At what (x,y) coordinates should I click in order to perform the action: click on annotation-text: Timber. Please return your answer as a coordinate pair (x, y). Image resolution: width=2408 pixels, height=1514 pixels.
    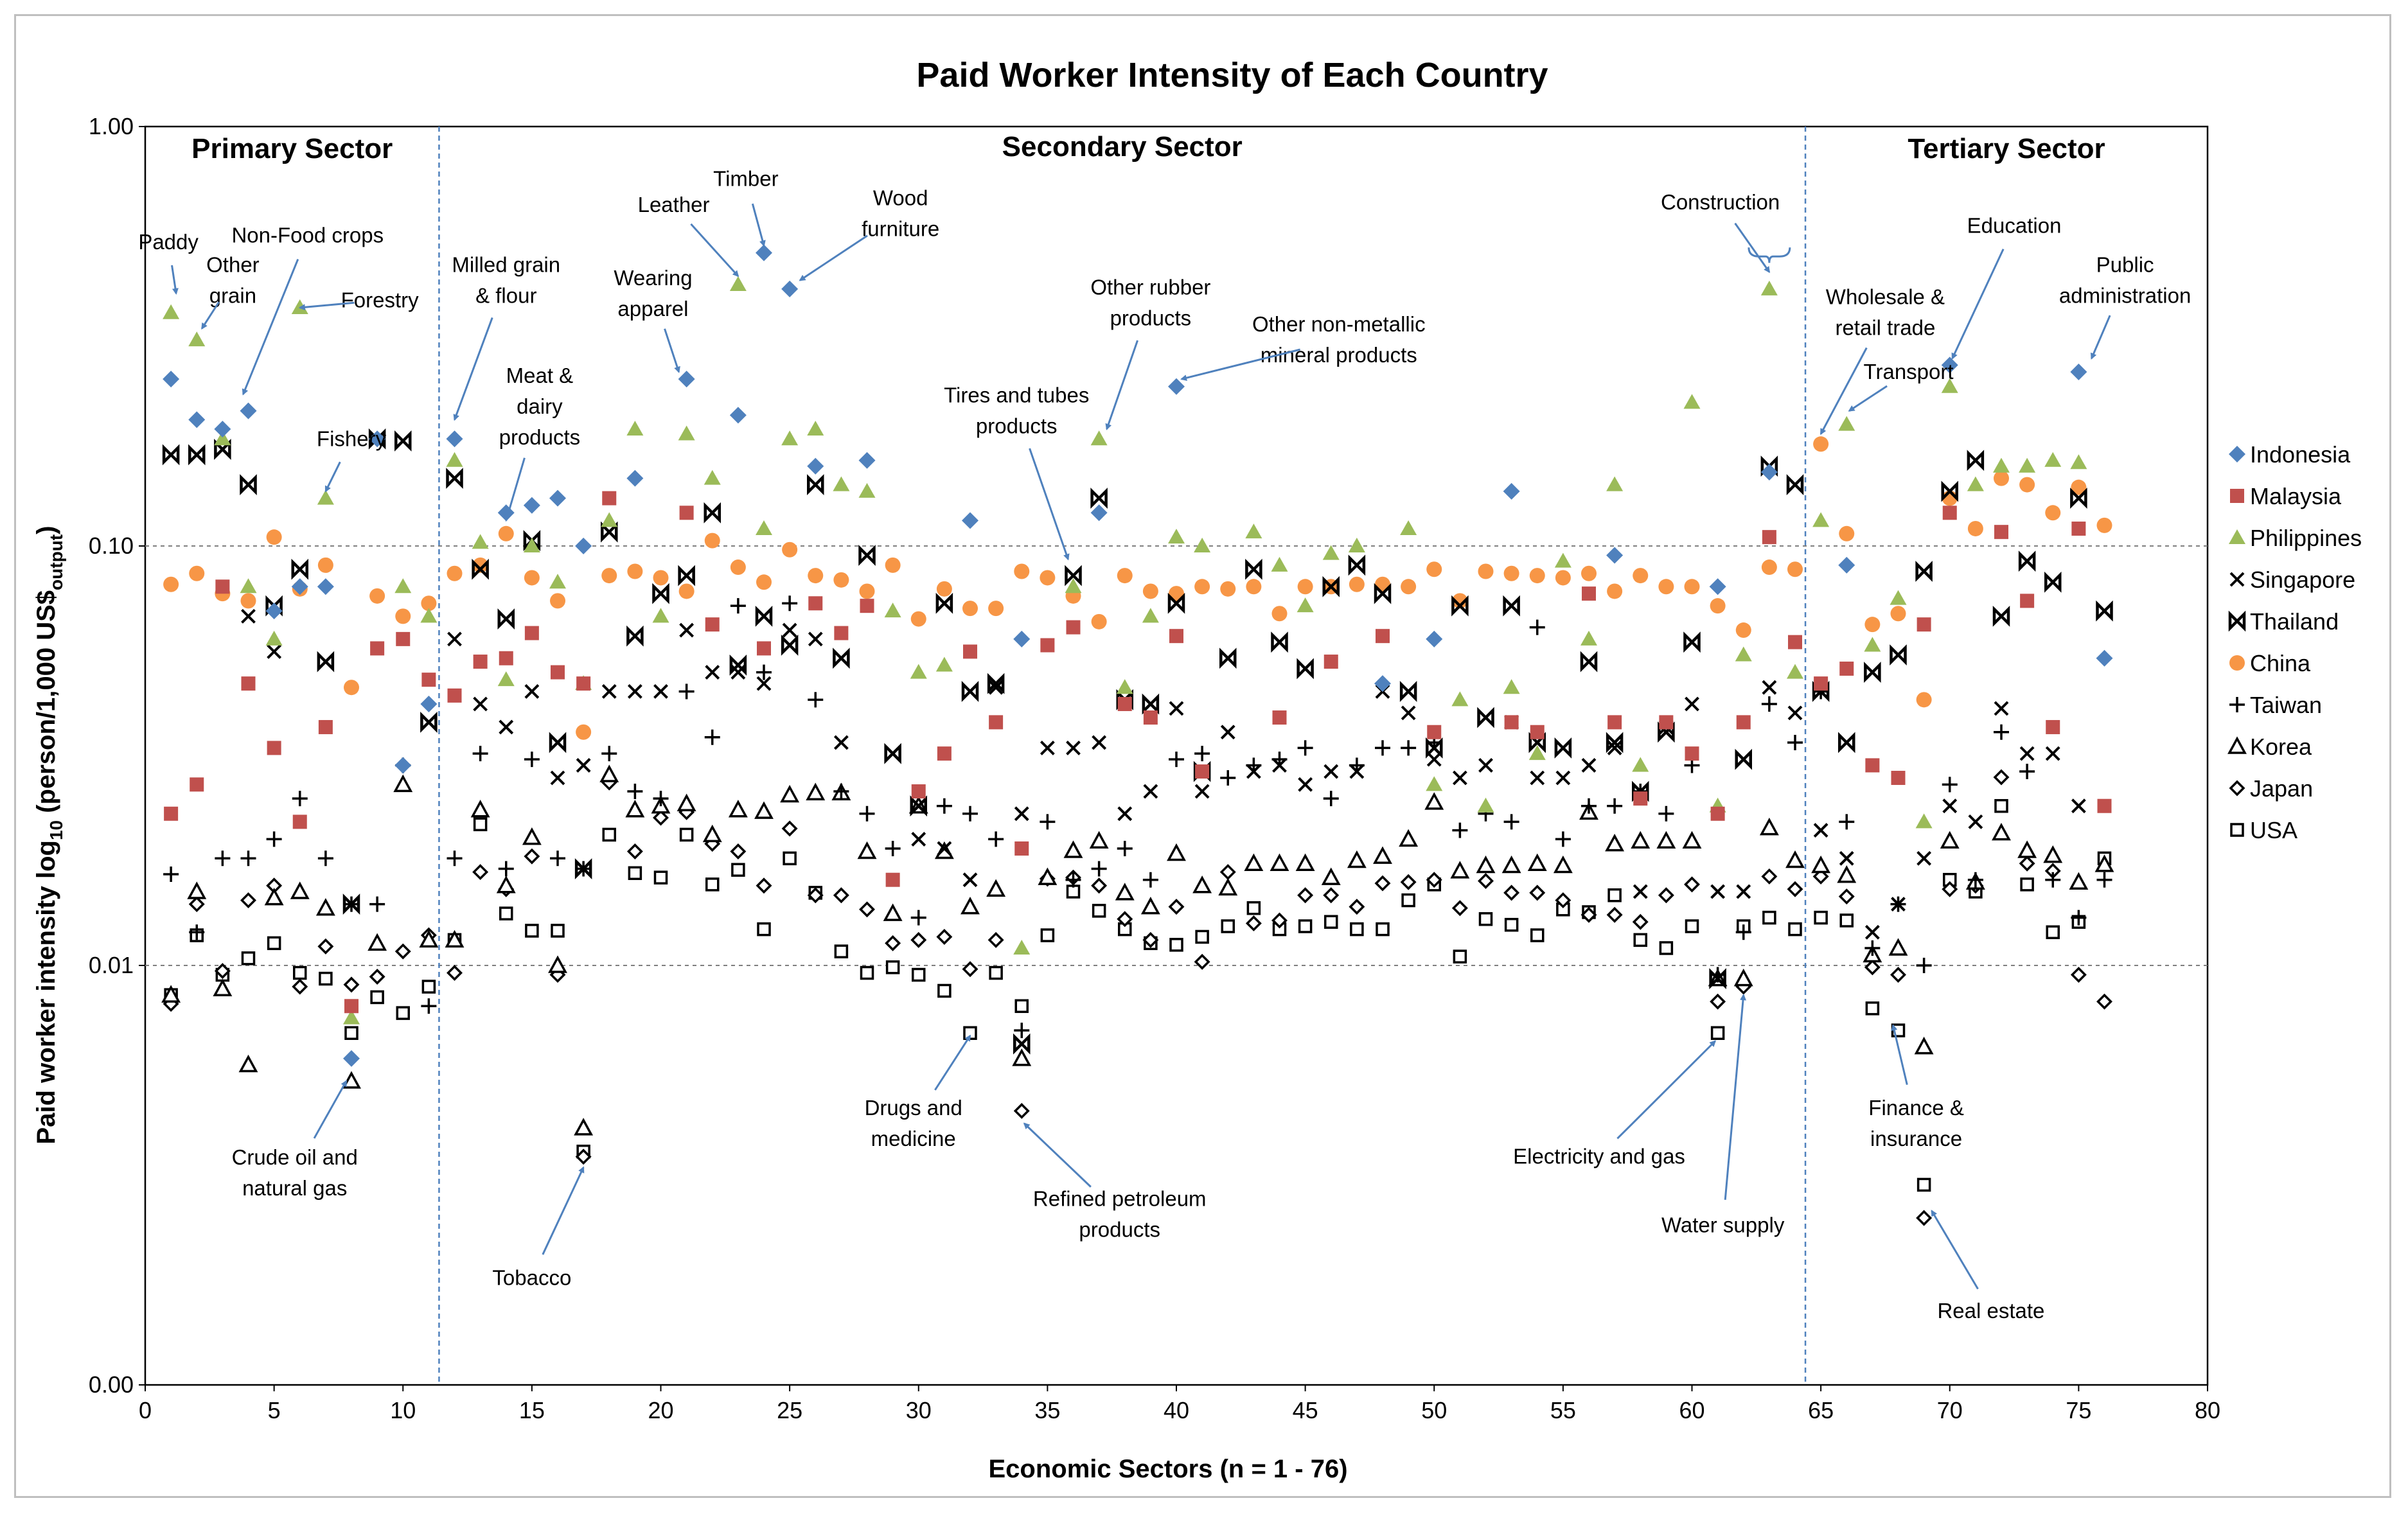
    Looking at the image, I should click on (745, 179).